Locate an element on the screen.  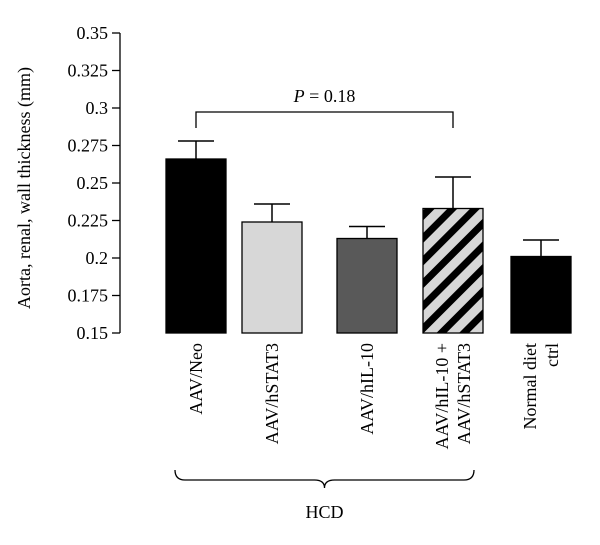
y-tick-label: 0.275 is located at coordinates (88, 146).